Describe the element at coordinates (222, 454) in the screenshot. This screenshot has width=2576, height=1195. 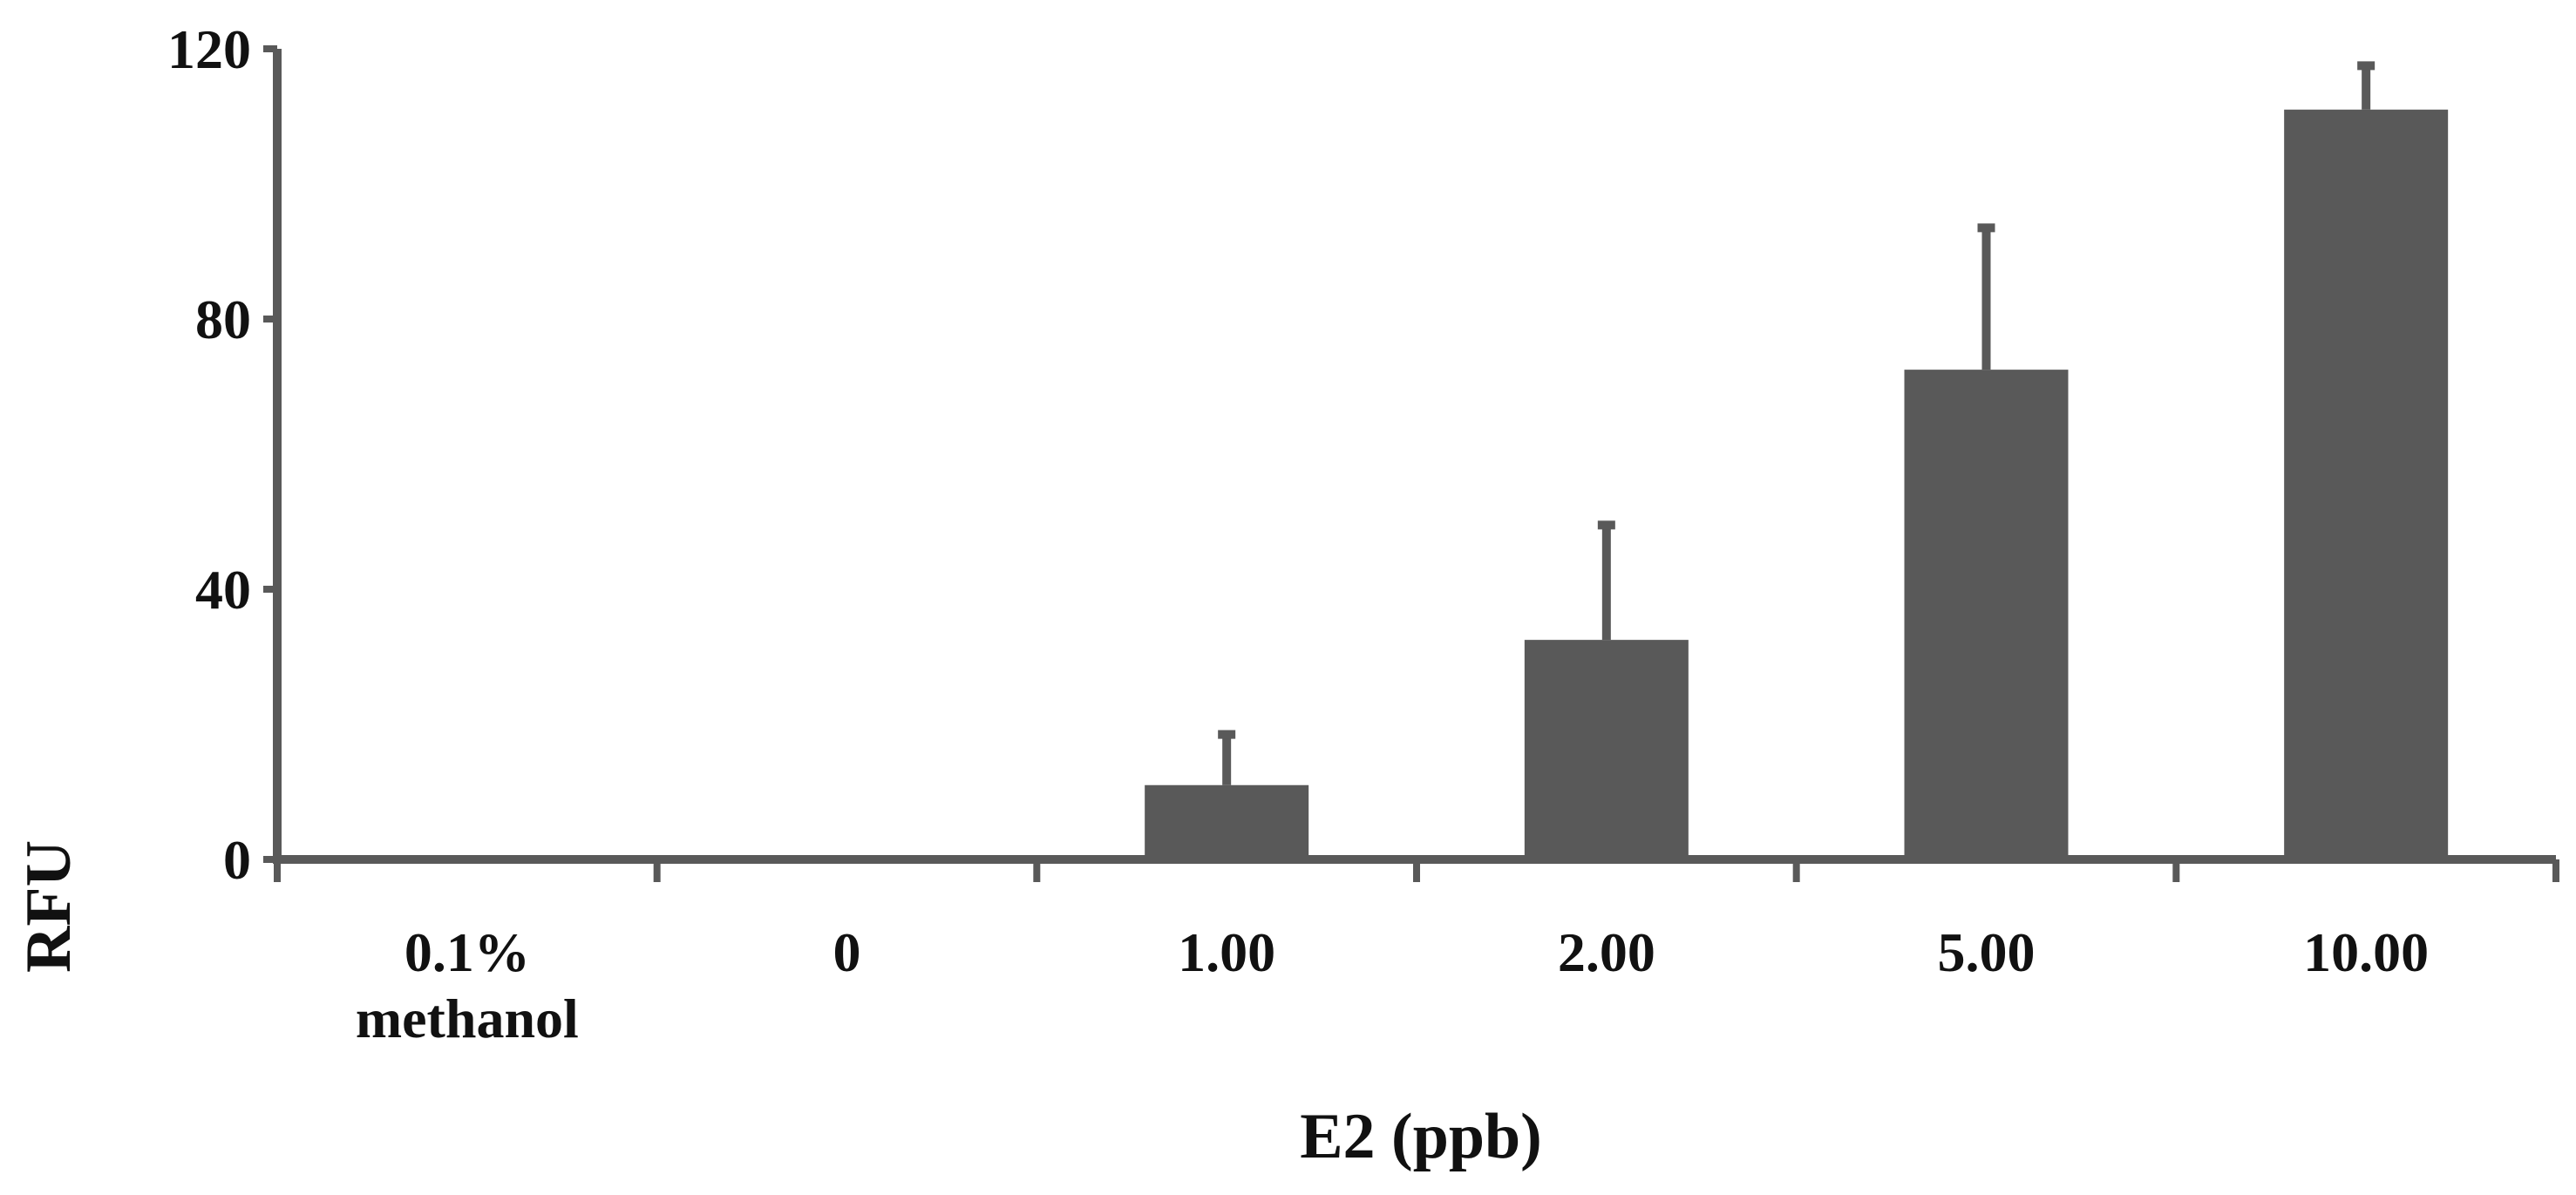
I see `y-ticks-group: 0 40 80 120` at that location.